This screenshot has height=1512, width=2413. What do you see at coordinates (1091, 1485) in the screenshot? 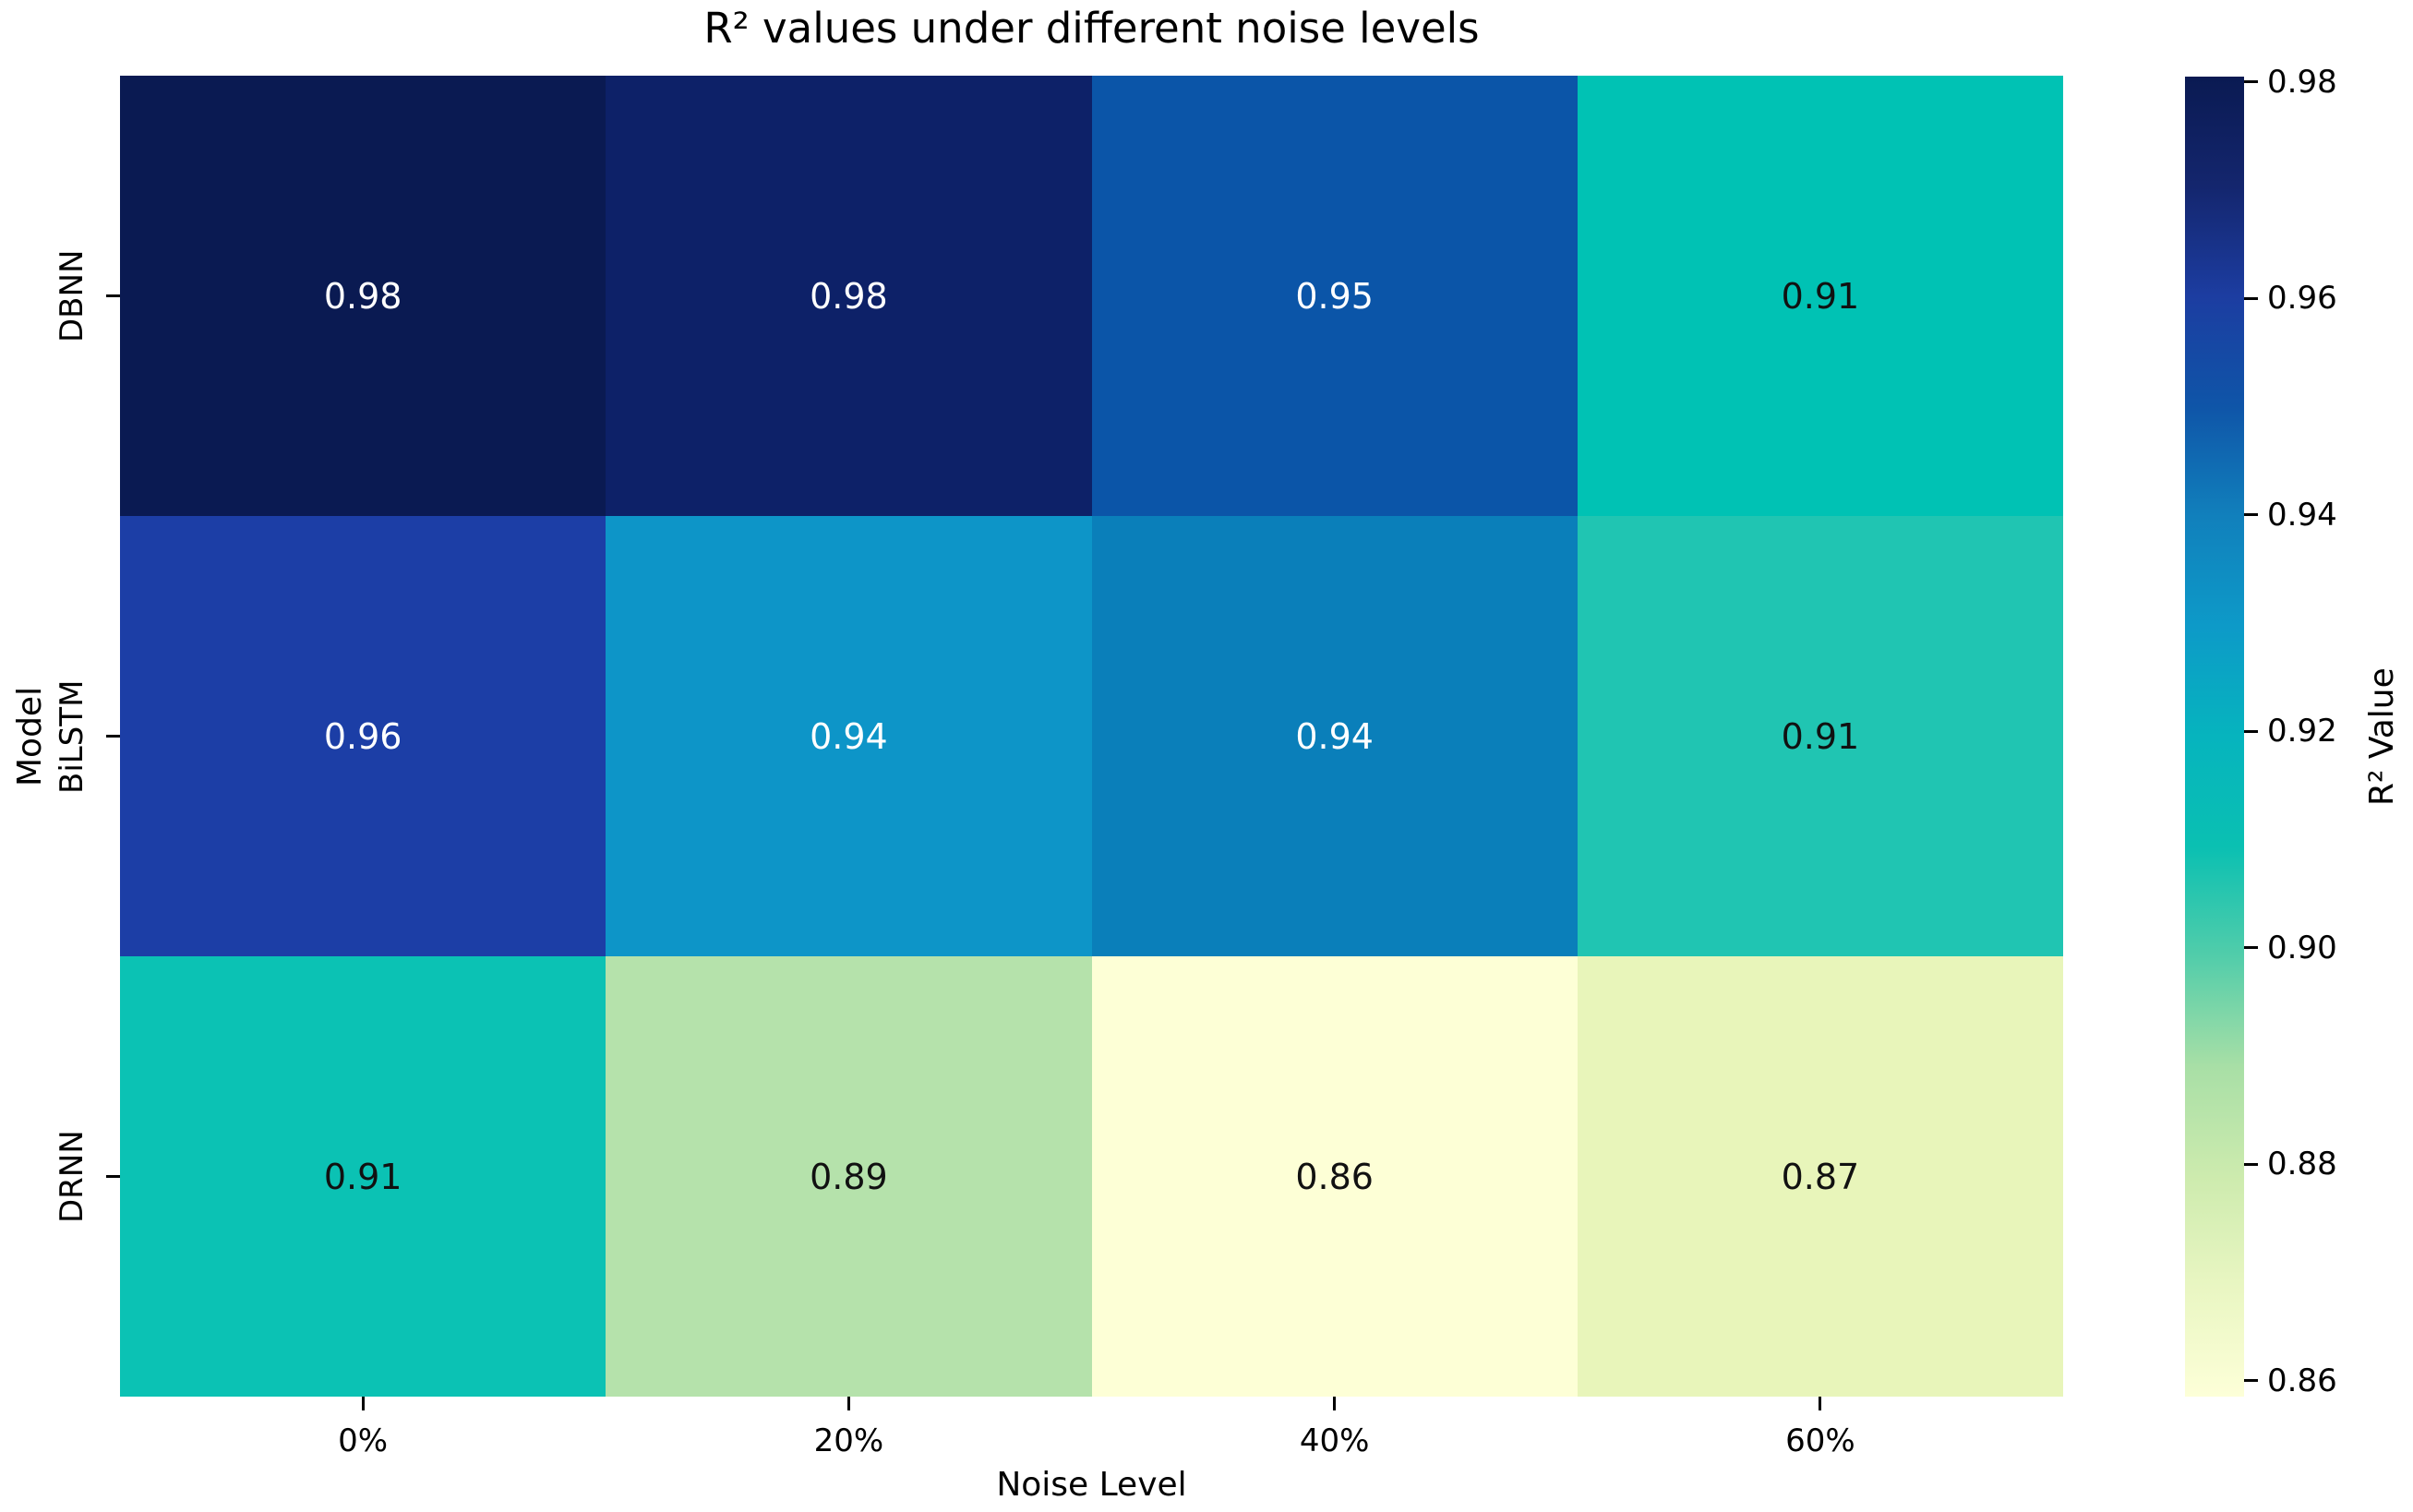
I see `x-axis-label: Noise Level` at bounding box center [1091, 1485].